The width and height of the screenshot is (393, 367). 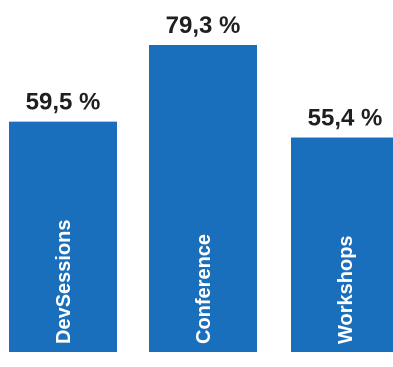 I want to click on category-label-workshops: Workshops, so click(x=346, y=289).